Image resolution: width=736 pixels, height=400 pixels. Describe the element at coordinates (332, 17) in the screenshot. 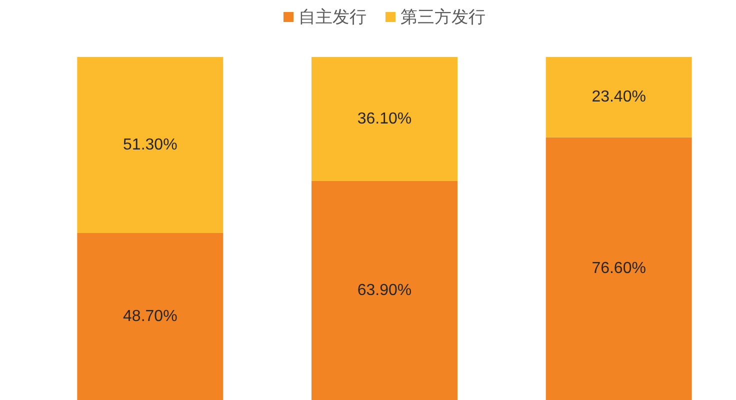

I see `legend-label: 自主发行` at that location.